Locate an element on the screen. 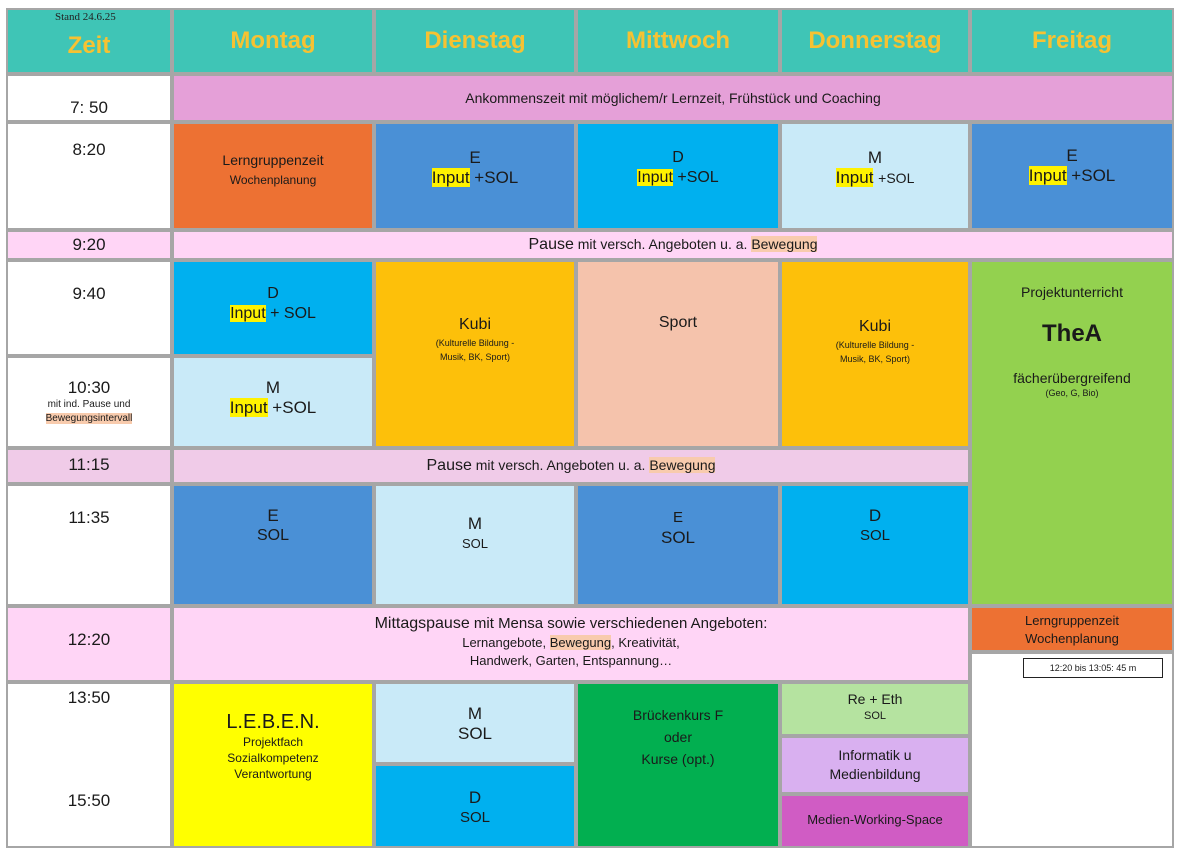  fri-lerngruppenzeit-sub: Wochenplanung is located at coordinates (1072, 638).